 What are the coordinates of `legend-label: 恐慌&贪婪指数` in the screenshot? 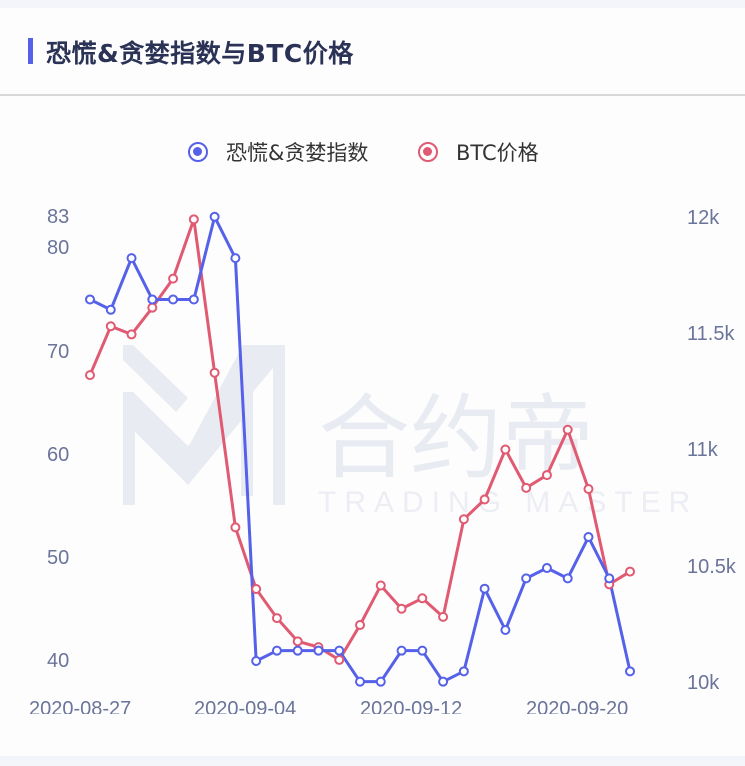 It's located at (297, 153).